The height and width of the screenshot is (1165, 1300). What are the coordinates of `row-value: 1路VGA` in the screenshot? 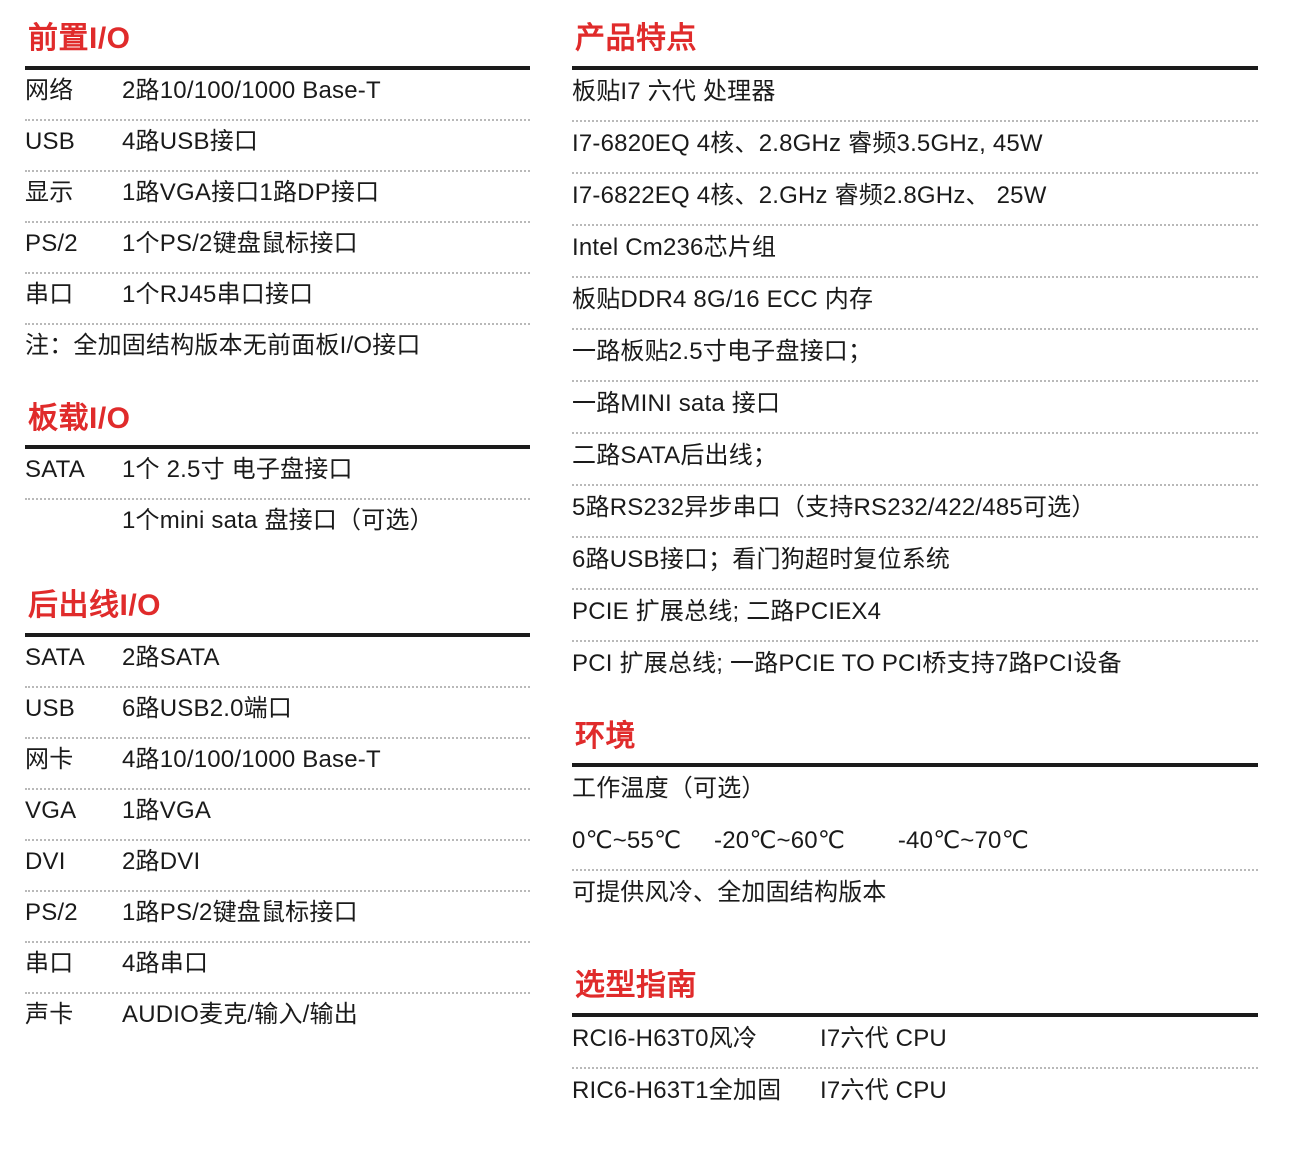 It's located at (167, 810).